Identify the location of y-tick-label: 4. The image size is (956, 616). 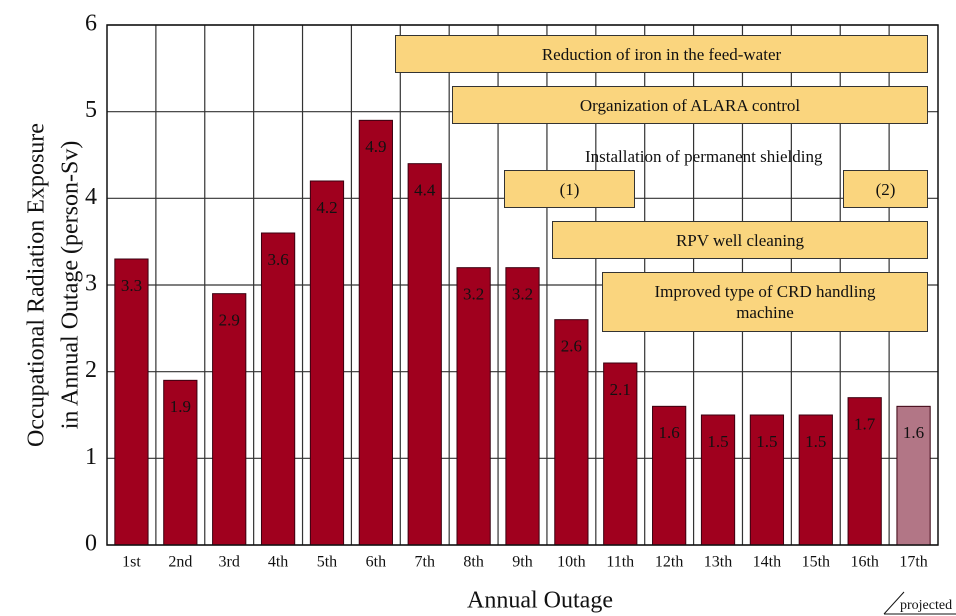
(91, 197).